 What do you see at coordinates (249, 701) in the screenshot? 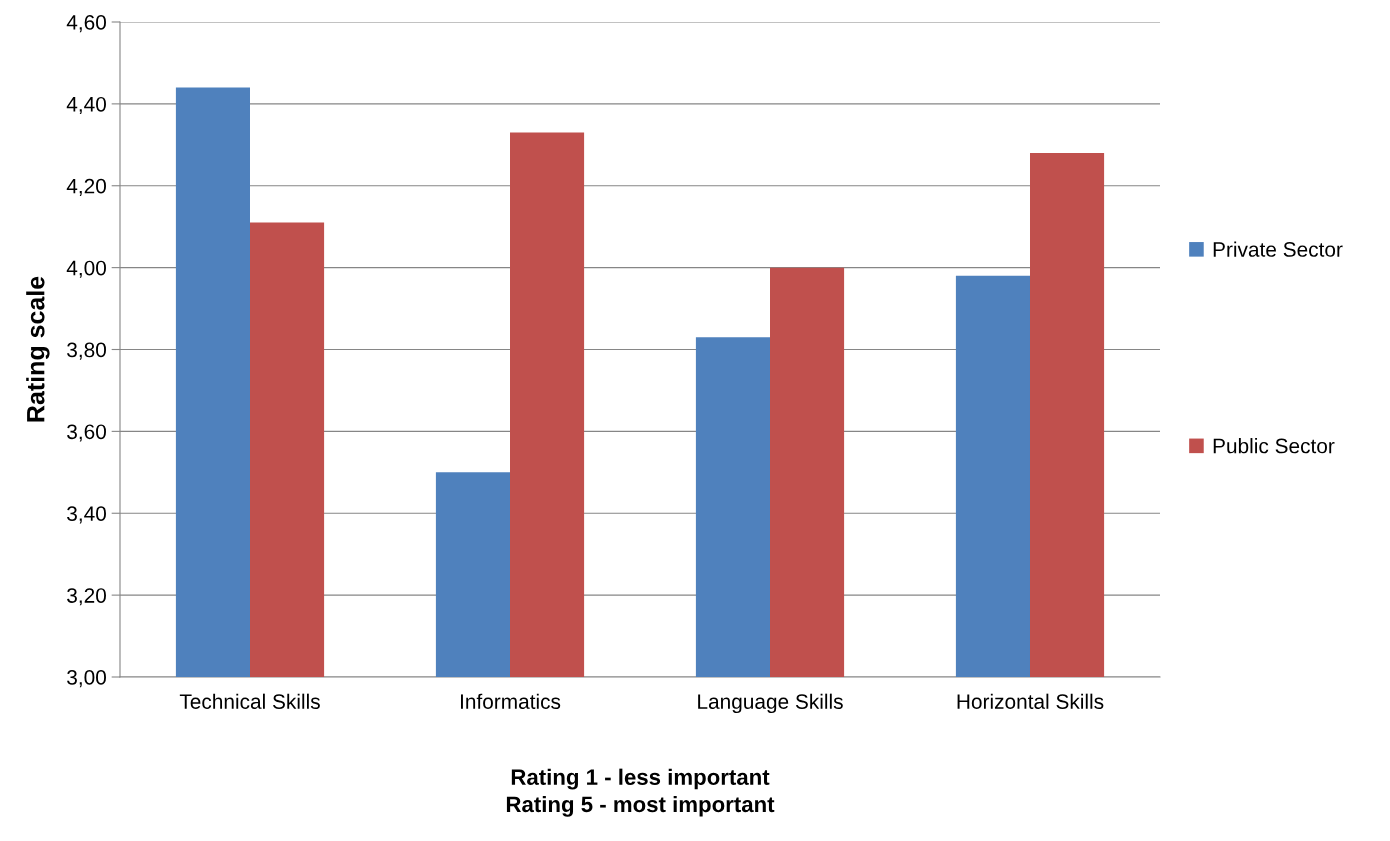
I see `x-tick-label: Technical Skills` at bounding box center [249, 701].